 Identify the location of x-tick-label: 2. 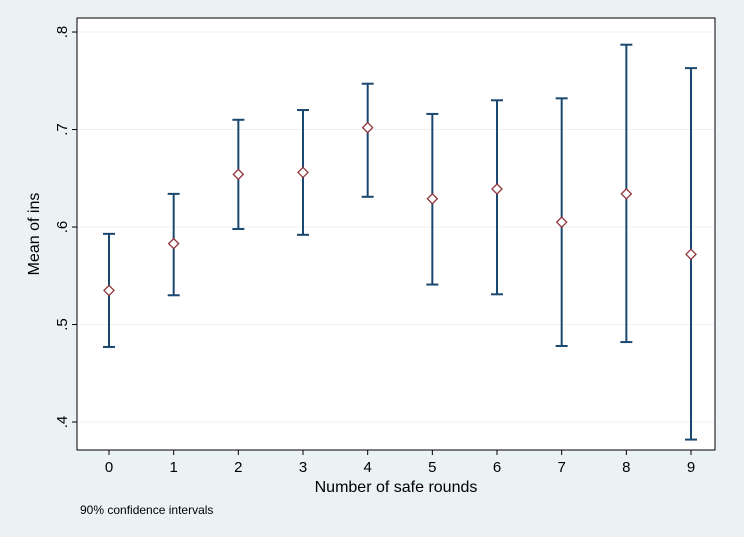
(238, 467).